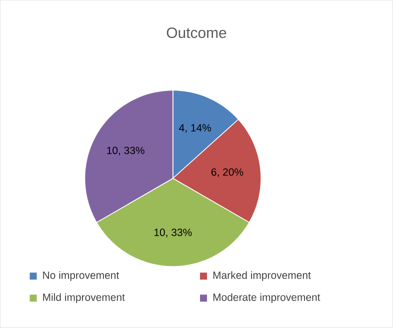 This screenshot has width=393, height=328. I want to click on legend-label: Moderate improvement, so click(266, 298).